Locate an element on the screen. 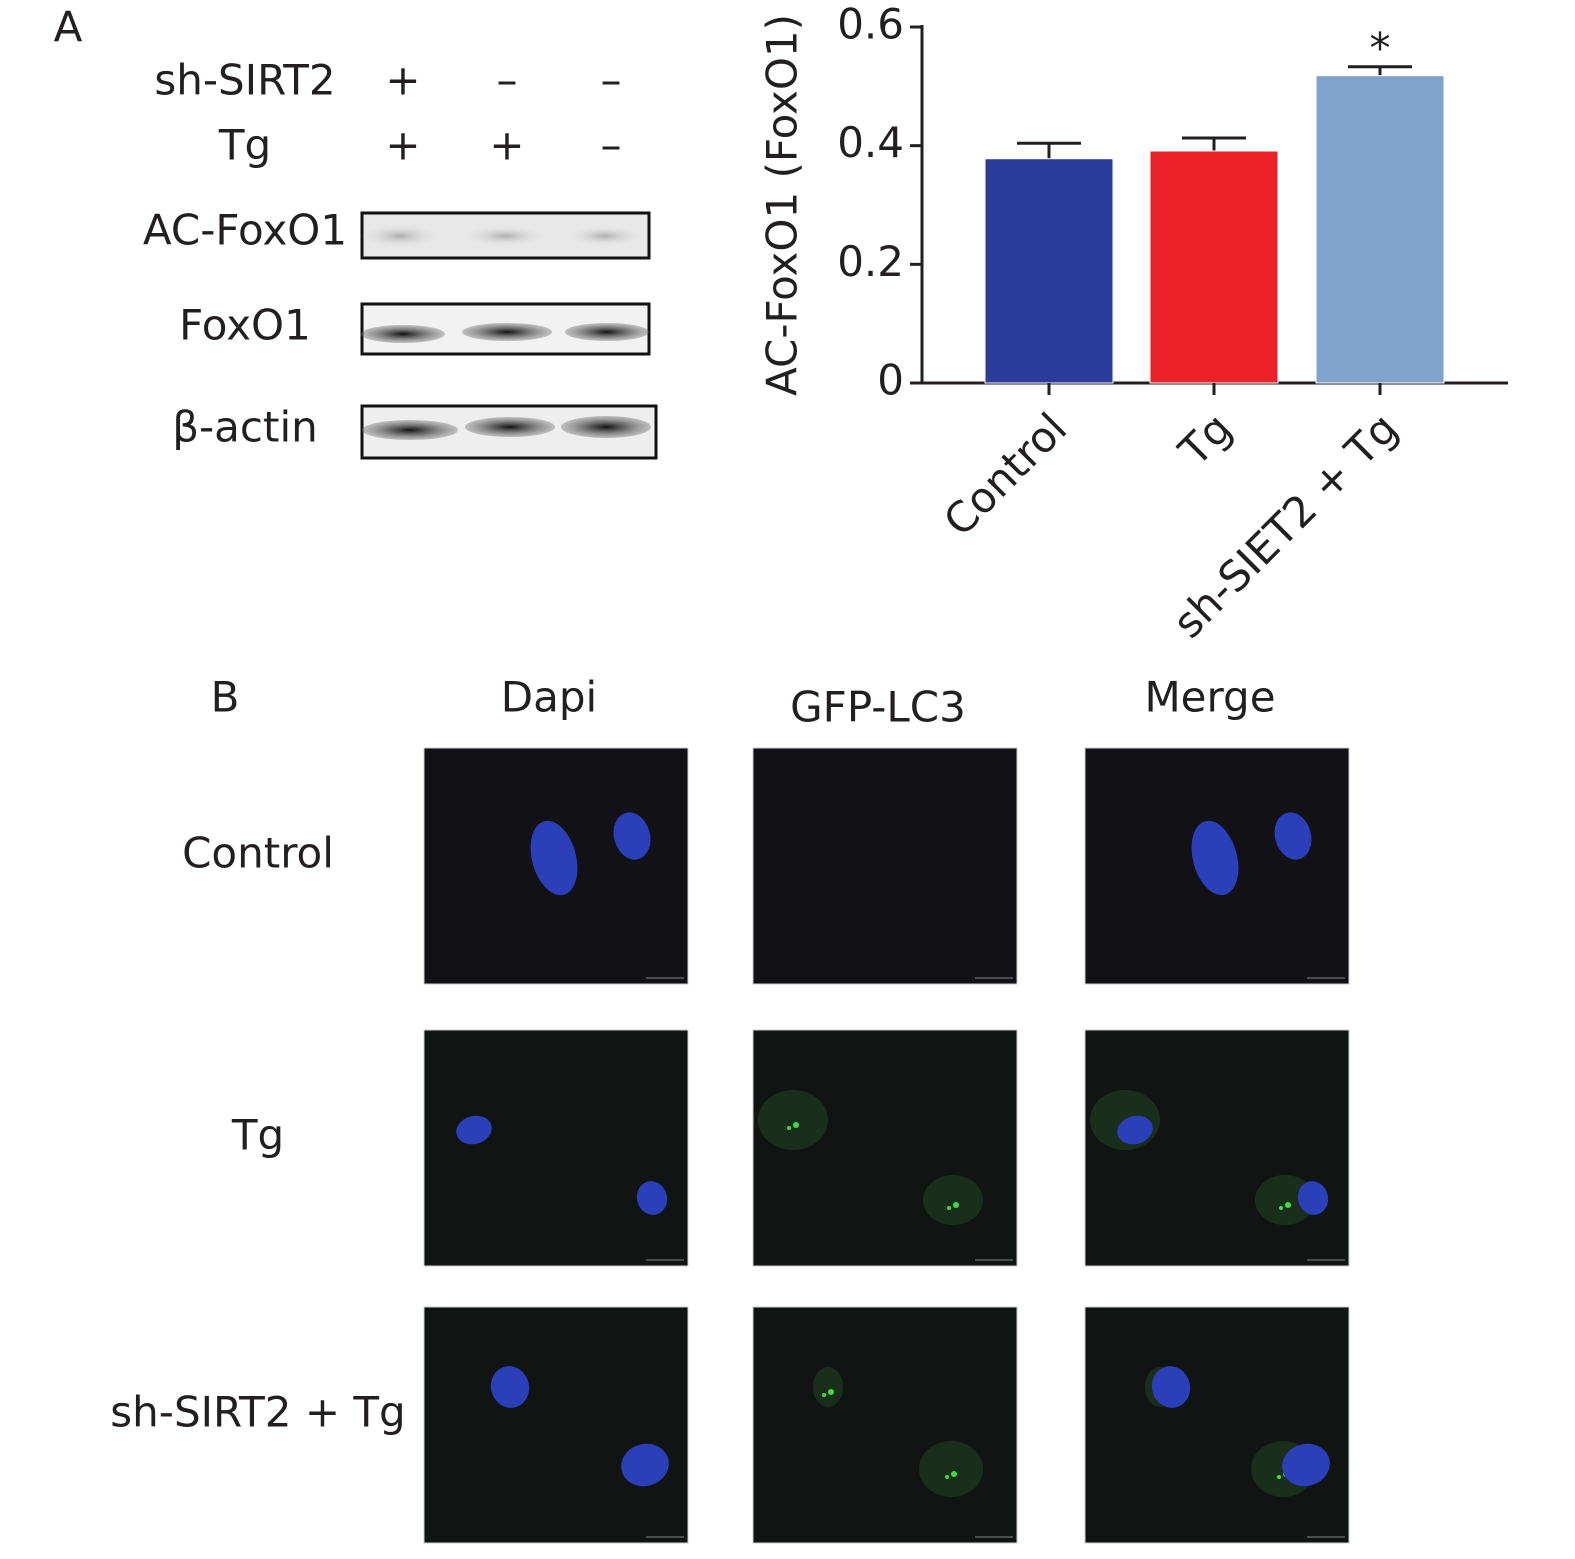  annotation: * is located at coordinates (1380, 47).